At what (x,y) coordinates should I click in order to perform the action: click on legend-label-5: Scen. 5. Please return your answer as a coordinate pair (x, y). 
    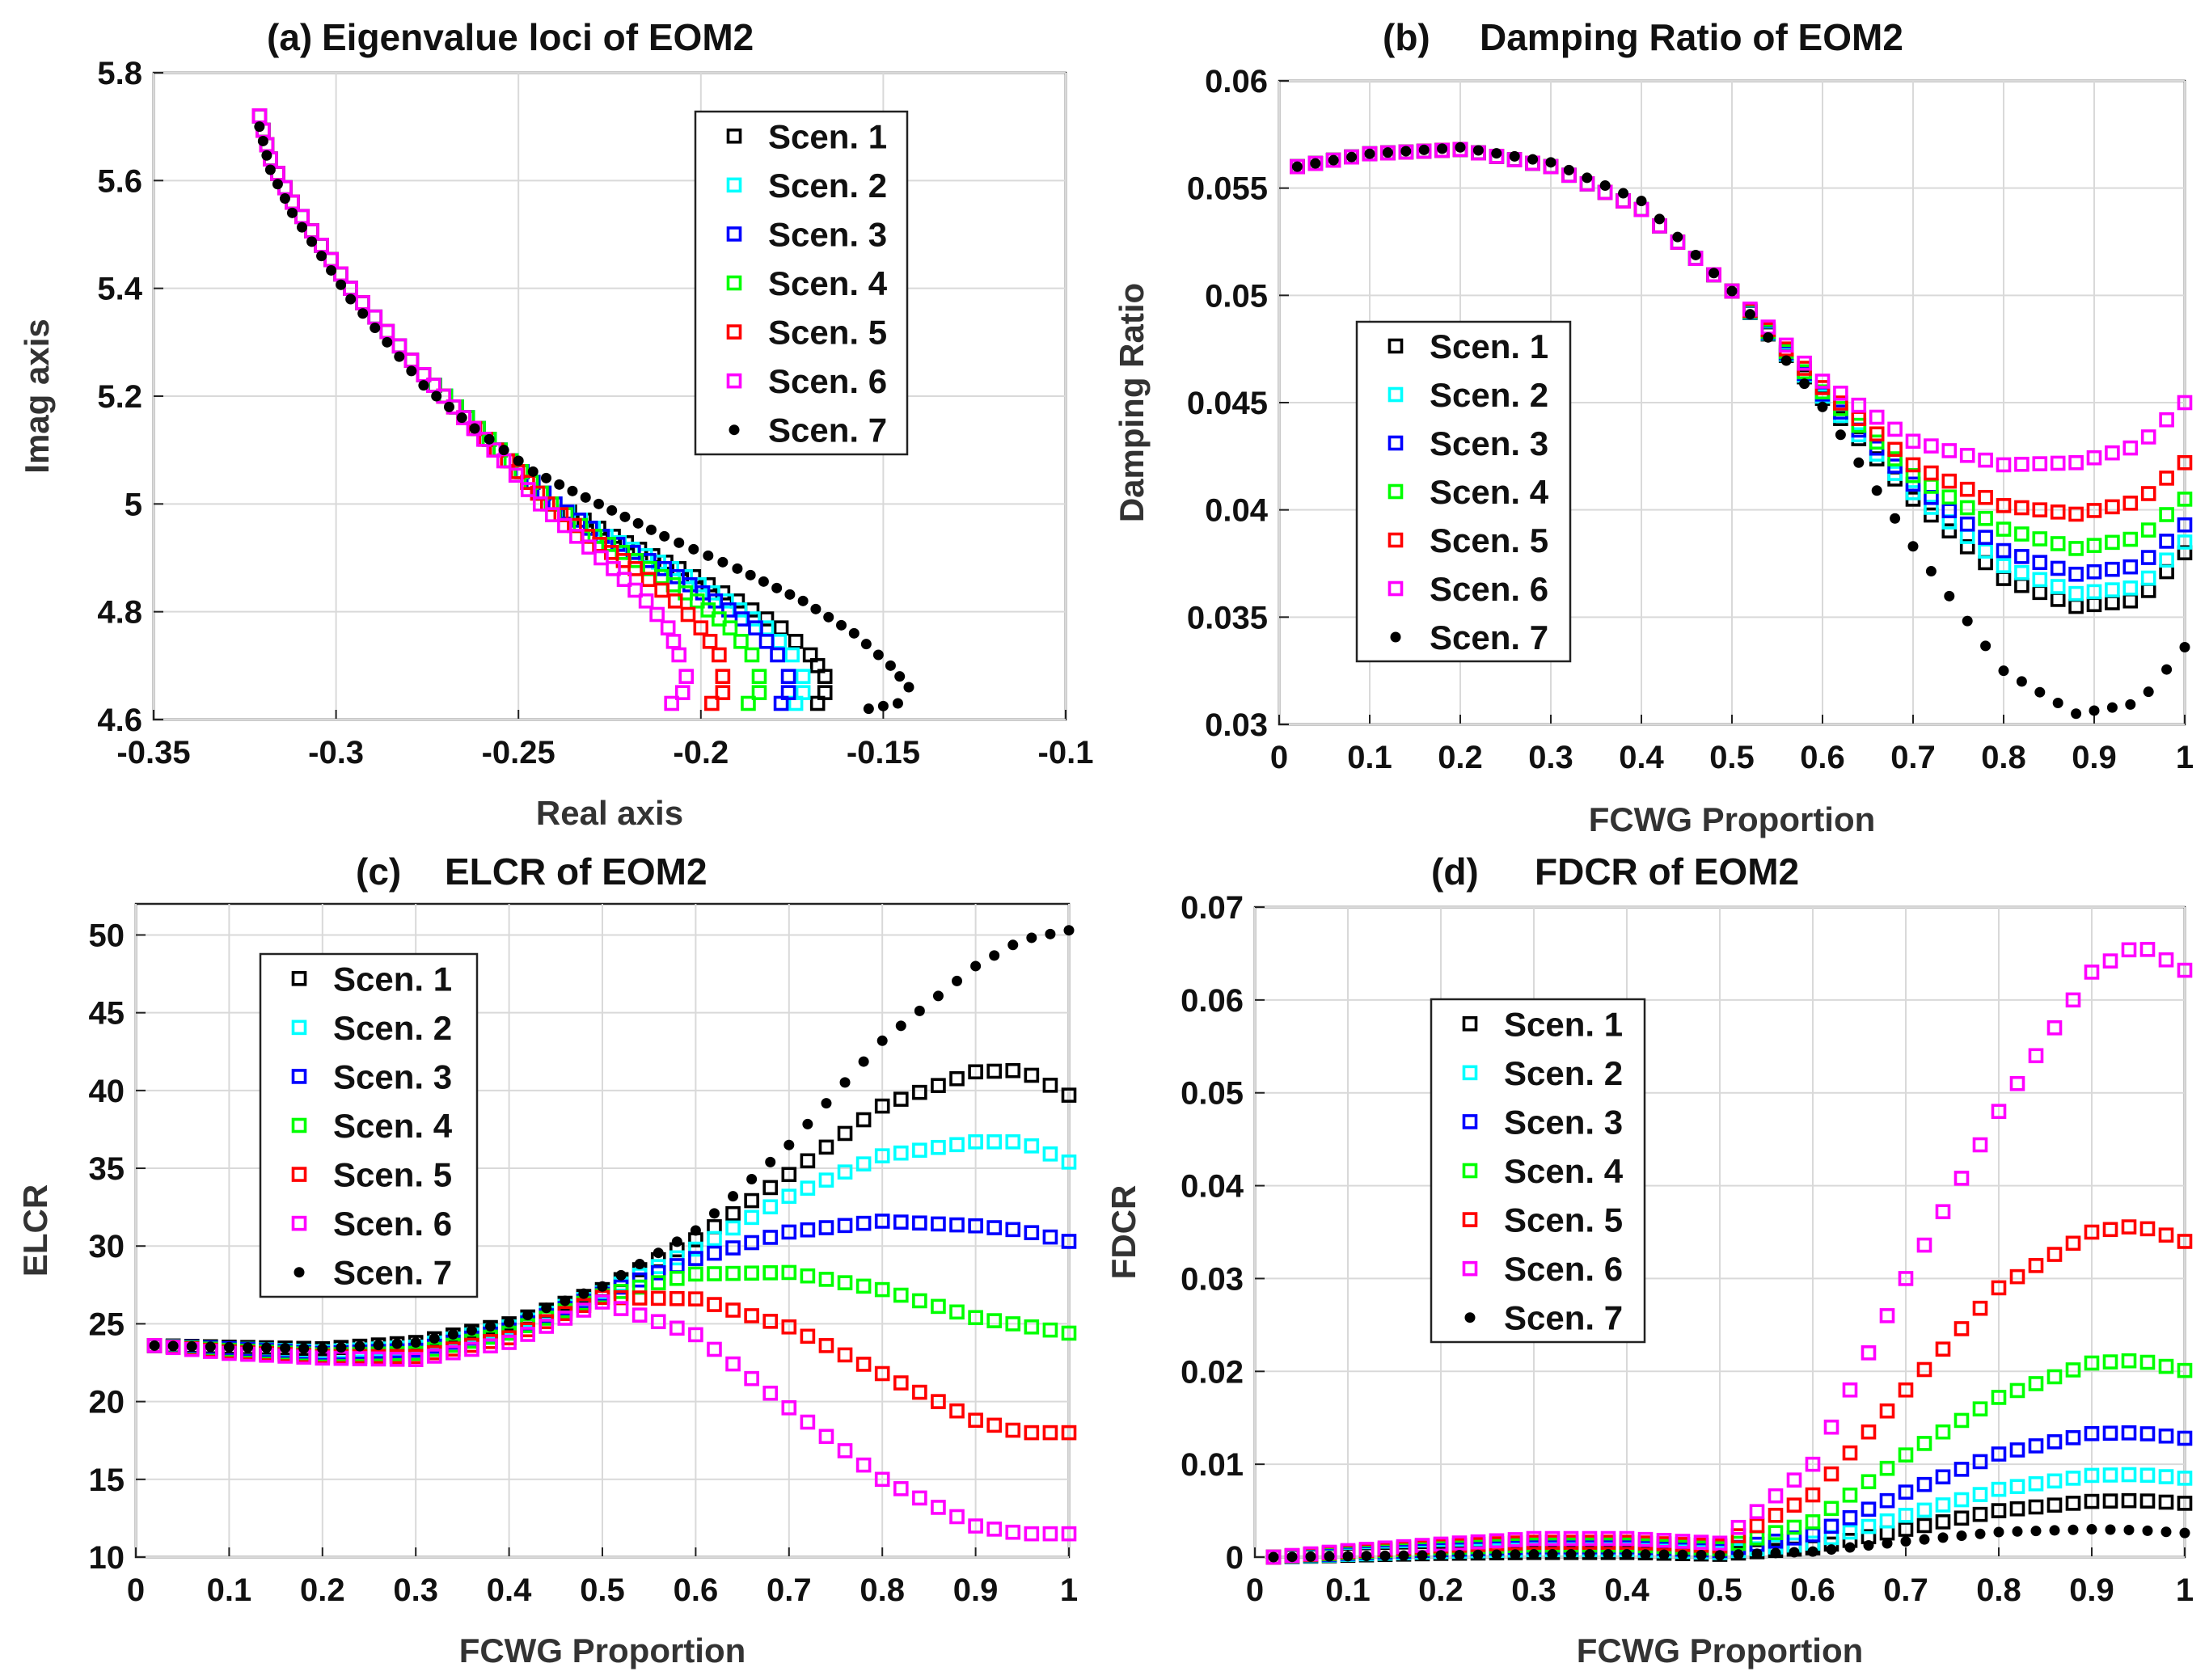
    Looking at the image, I should click on (1563, 1220).